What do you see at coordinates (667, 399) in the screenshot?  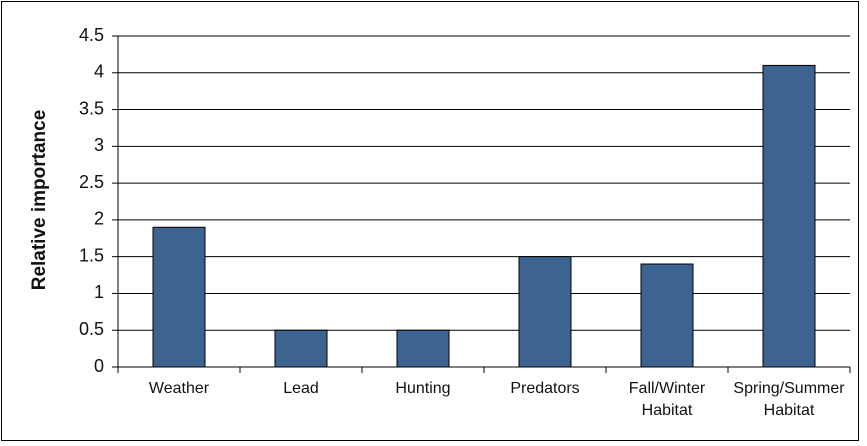 I see `x-tick-label: Fall/Winter Habitat` at bounding box center [667, 399].